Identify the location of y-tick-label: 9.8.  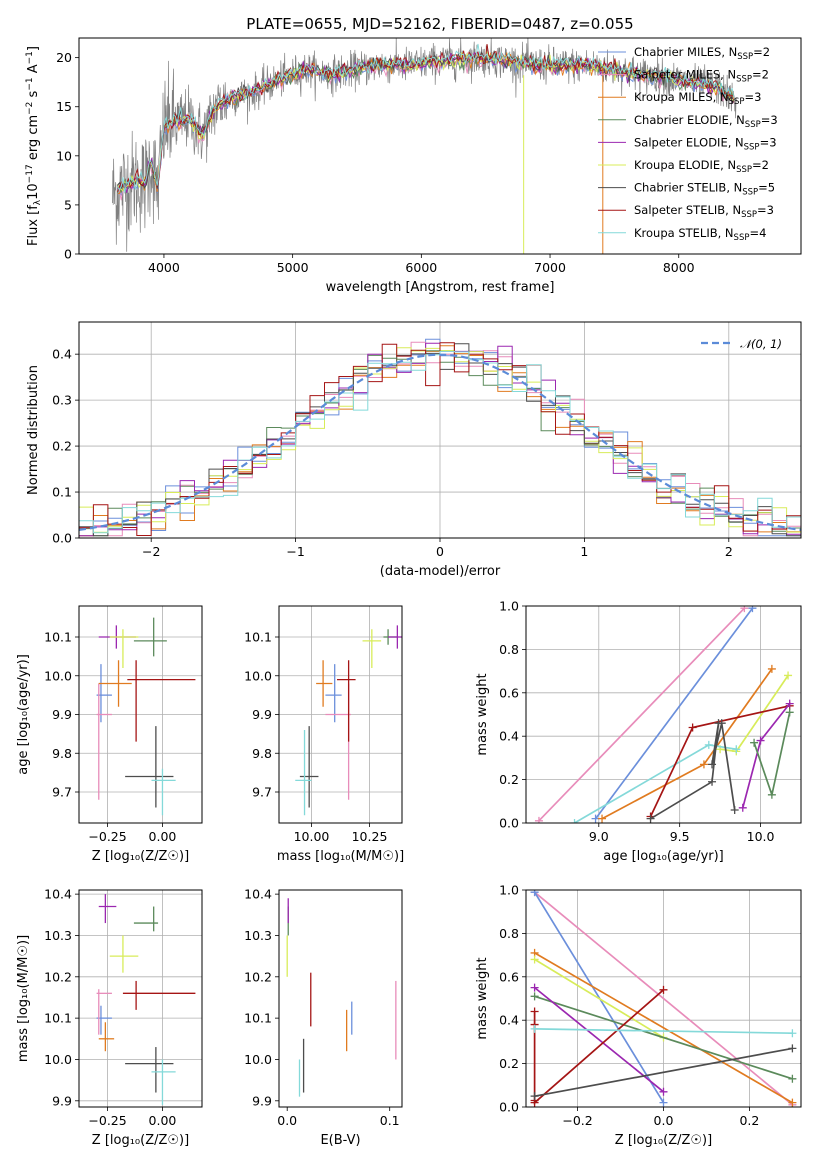
(62, 753).